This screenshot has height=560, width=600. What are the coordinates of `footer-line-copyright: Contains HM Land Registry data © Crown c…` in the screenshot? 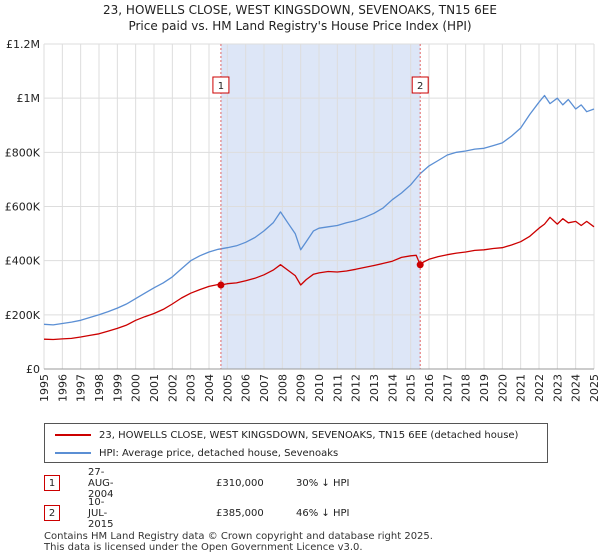 It's located at (238, 536).